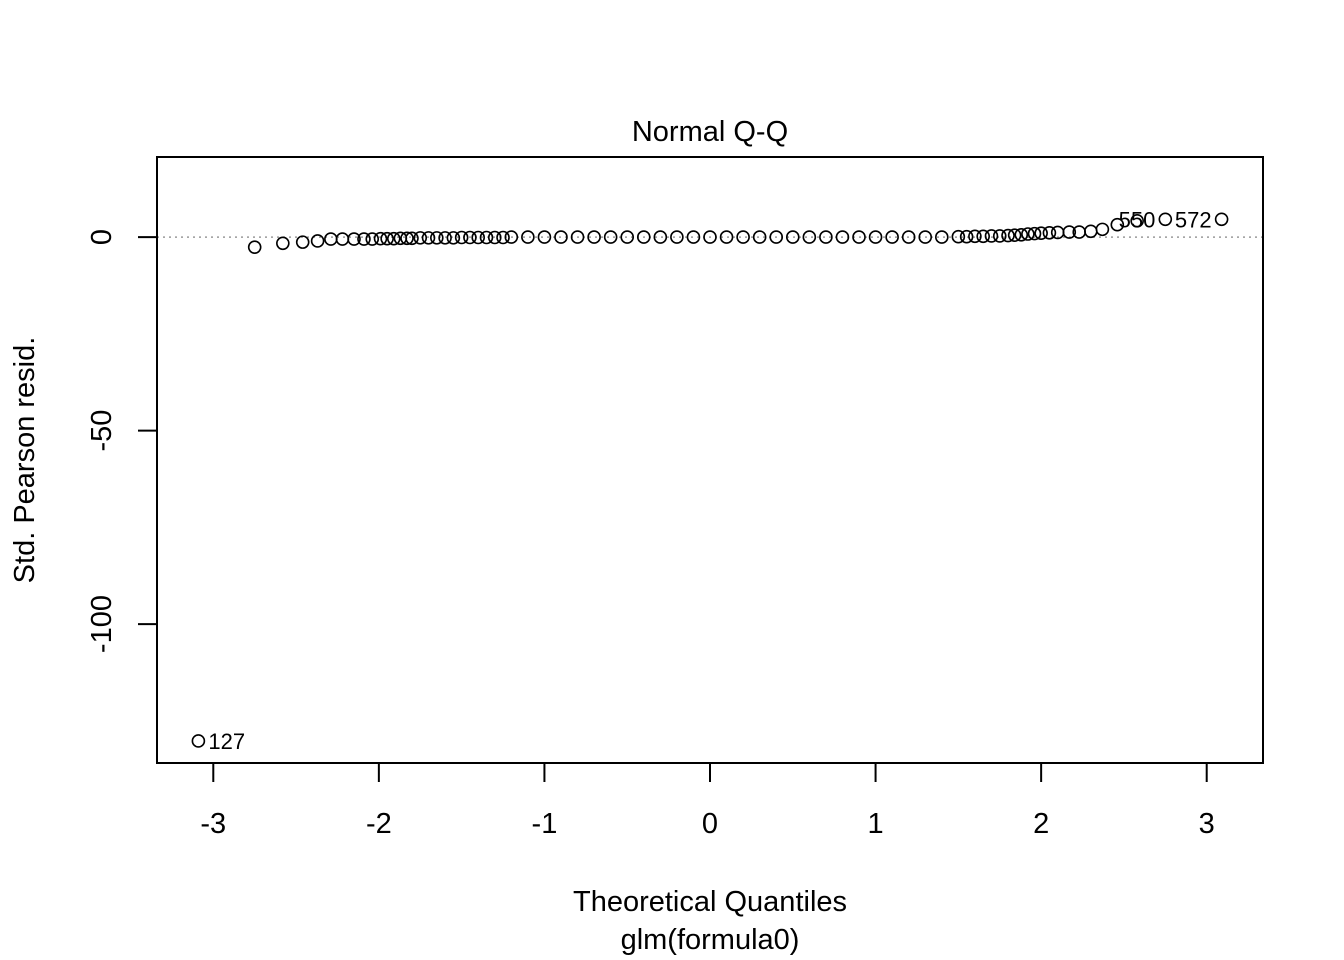  What do you see at coordinates (213, 824) in the screenshot?
I see `x-tick-label: -3` at bounding box center [213, 824].